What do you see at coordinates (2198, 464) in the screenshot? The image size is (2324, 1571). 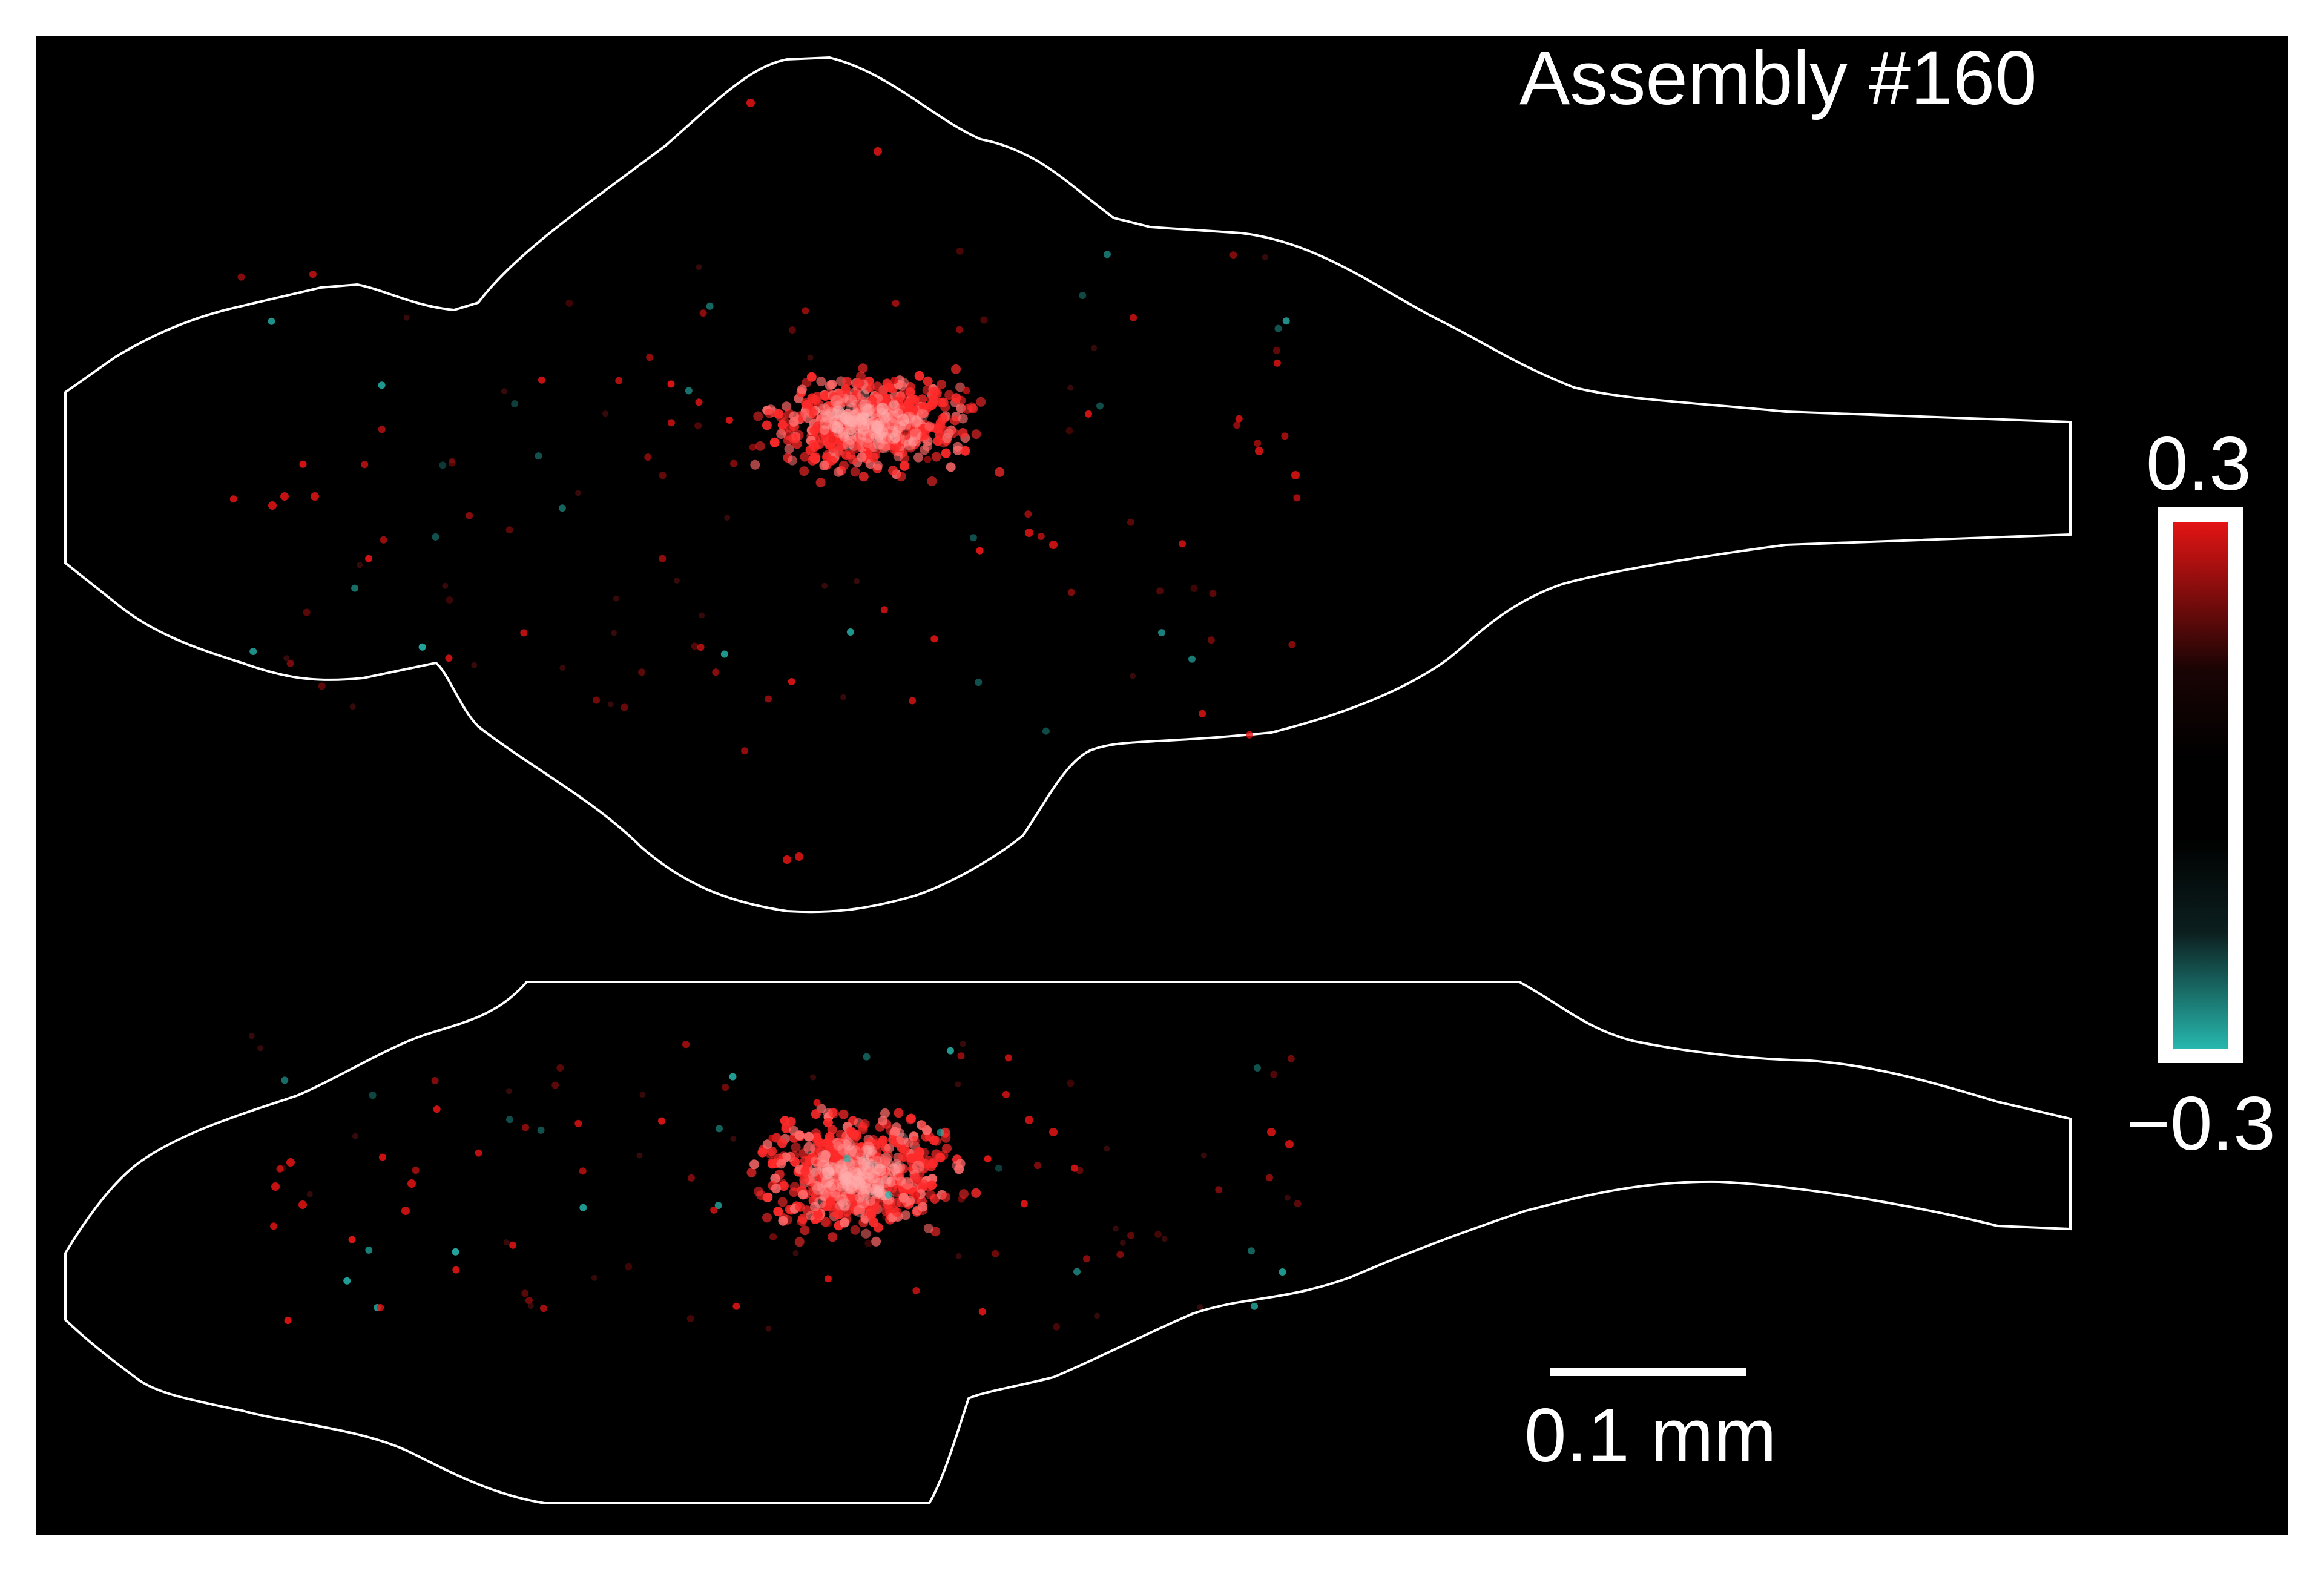 I see `colorbar-max-label: 0.3` at bounding box center [2198, 464].